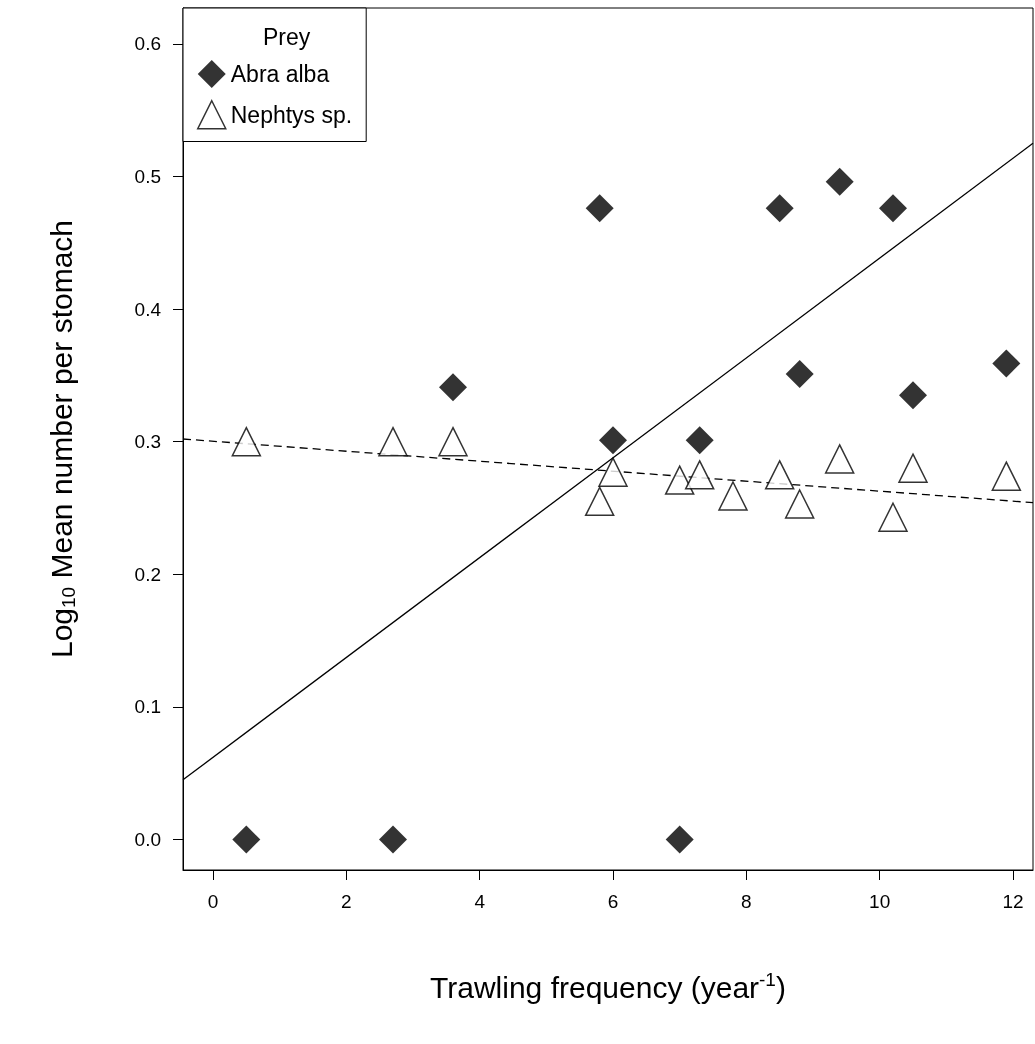 The height and width of the screenshot is (1044, 1035). I want to click on x-tick-label: 6, so click(613, 901).